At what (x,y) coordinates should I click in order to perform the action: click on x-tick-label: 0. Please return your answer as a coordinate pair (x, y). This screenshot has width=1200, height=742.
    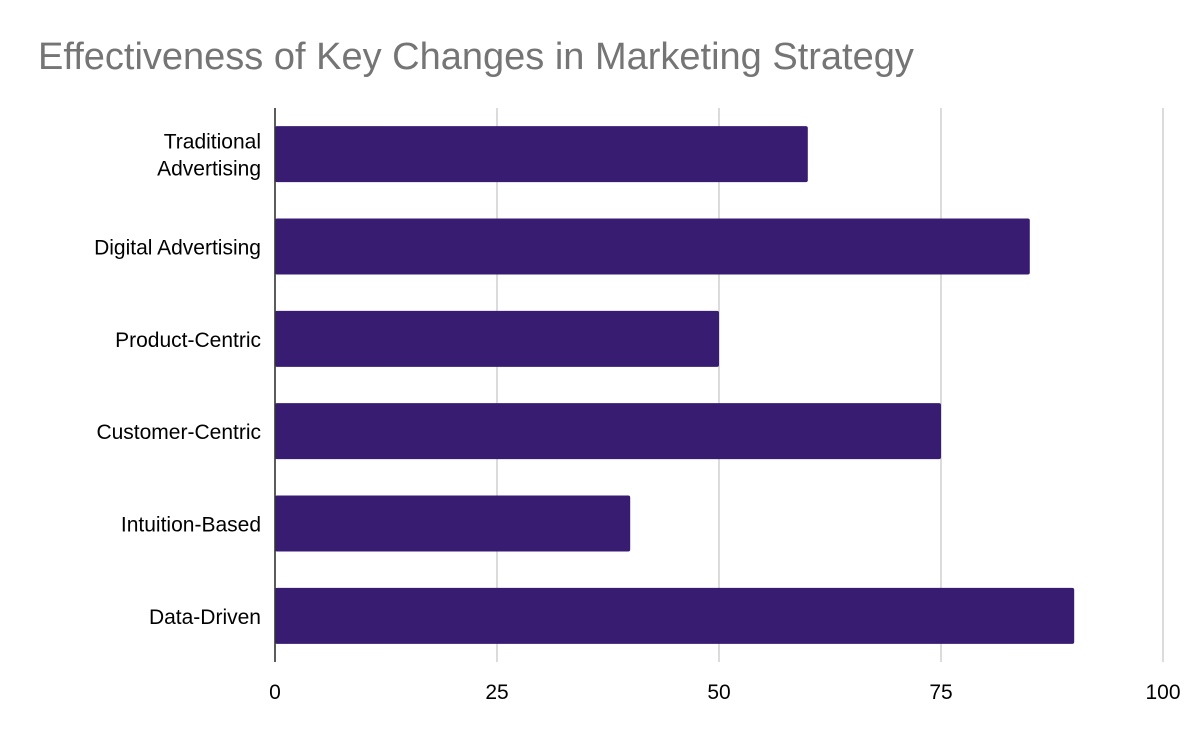
    Looking at the image, I should click on (275, 692).